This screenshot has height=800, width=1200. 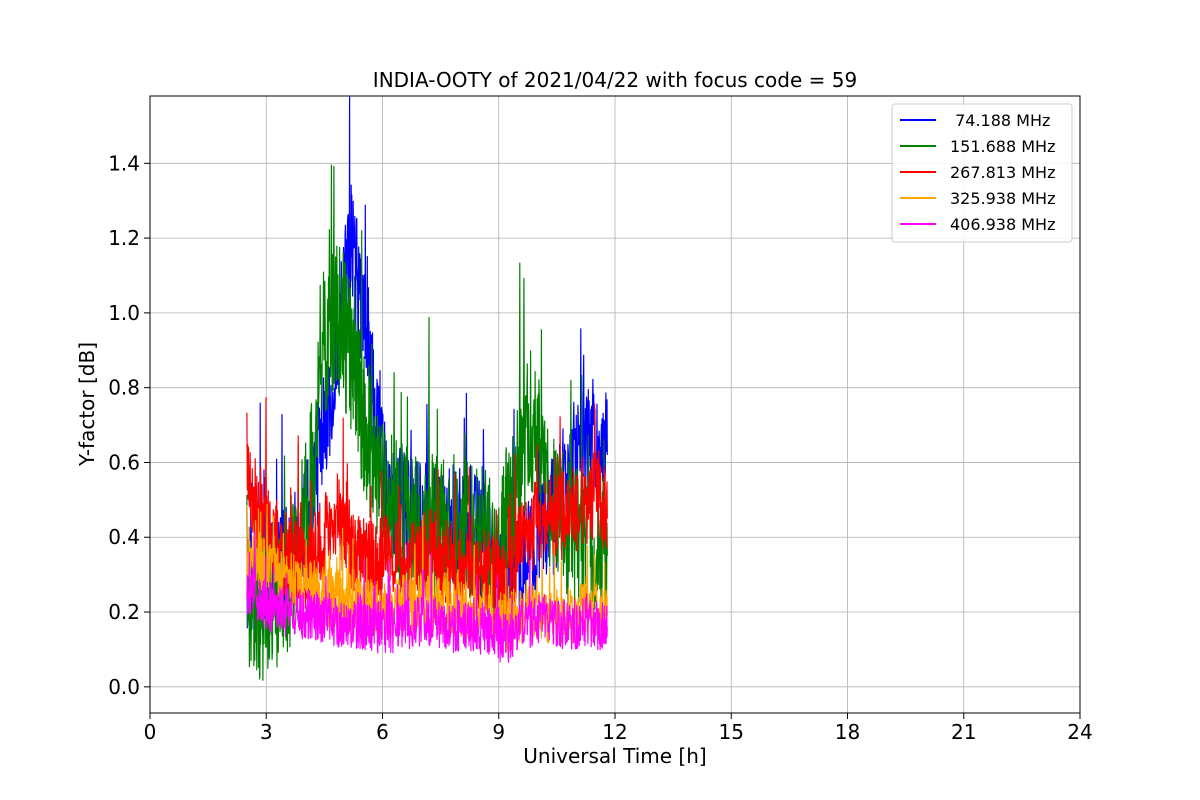 I want to click on legend-box, so click(x=982, y=173).